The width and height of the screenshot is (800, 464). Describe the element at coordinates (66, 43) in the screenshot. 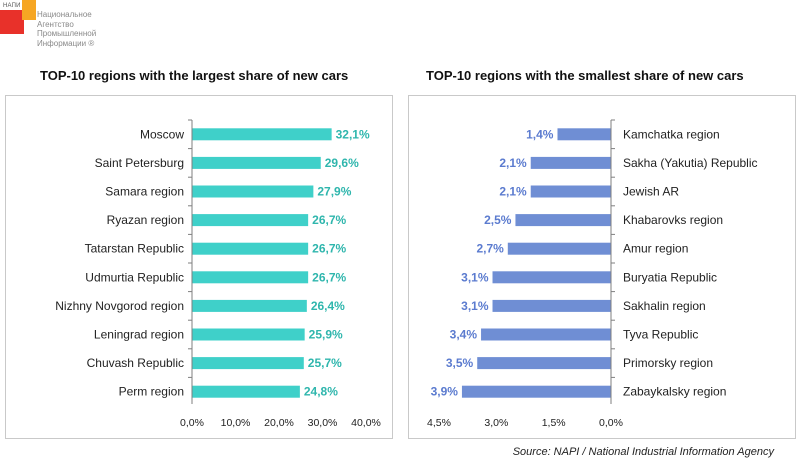

I see `logo-line: Информации ®` at that location.